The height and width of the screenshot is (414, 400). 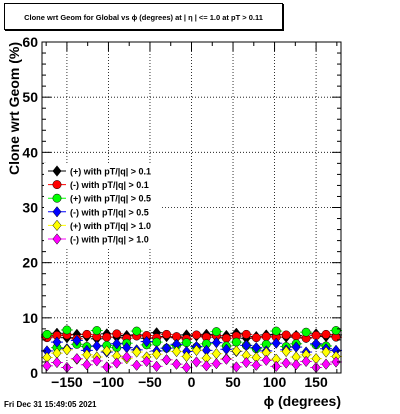 What do you see at coordinates (99, 171) in the screenshot?
I see `legend-entry: (+) with pT/|q| > 0.1` at bounding box center [99, 171].